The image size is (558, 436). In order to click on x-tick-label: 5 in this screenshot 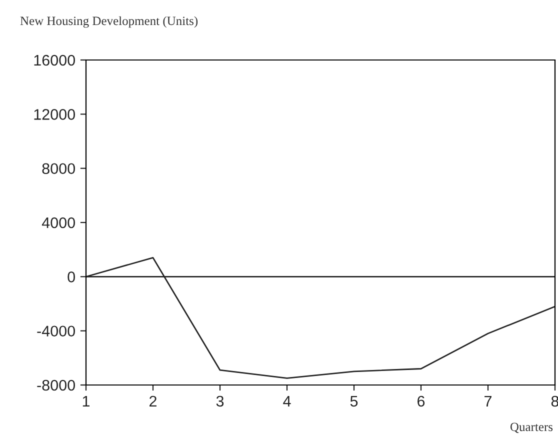, I will do `click(354, 401)`.